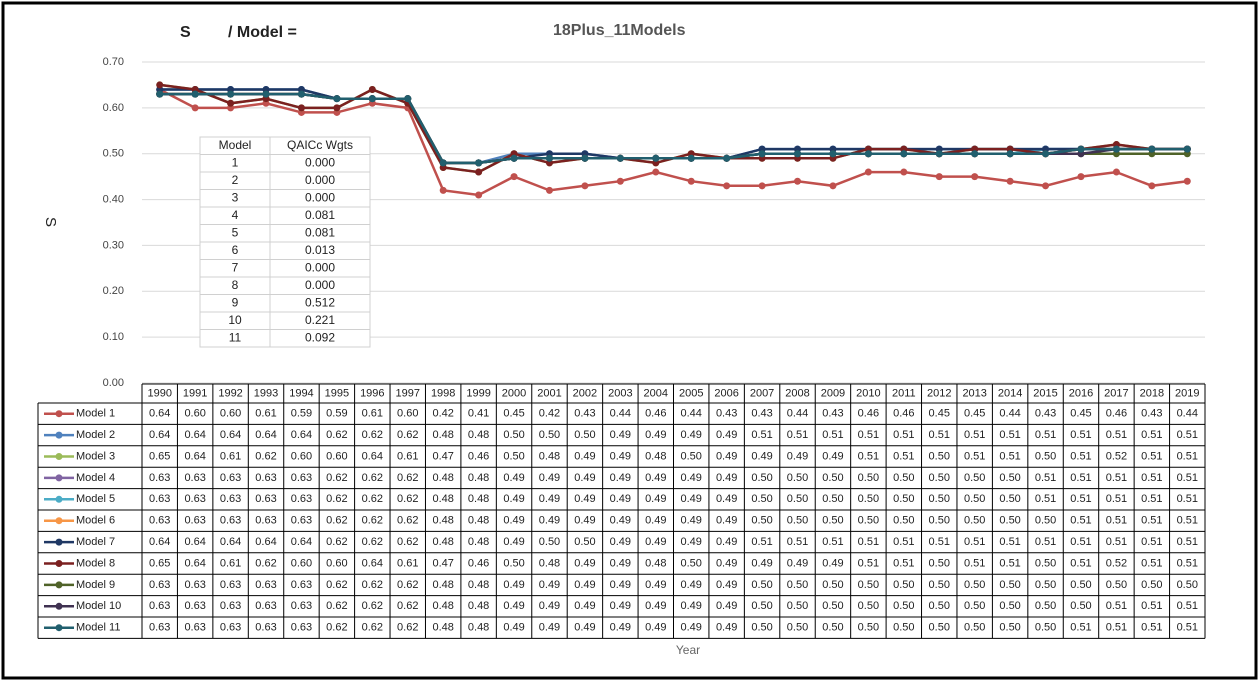 The image size is (1259, 681). I want to click on title-dataset: 18Plus_11Models, so click(619, 30).